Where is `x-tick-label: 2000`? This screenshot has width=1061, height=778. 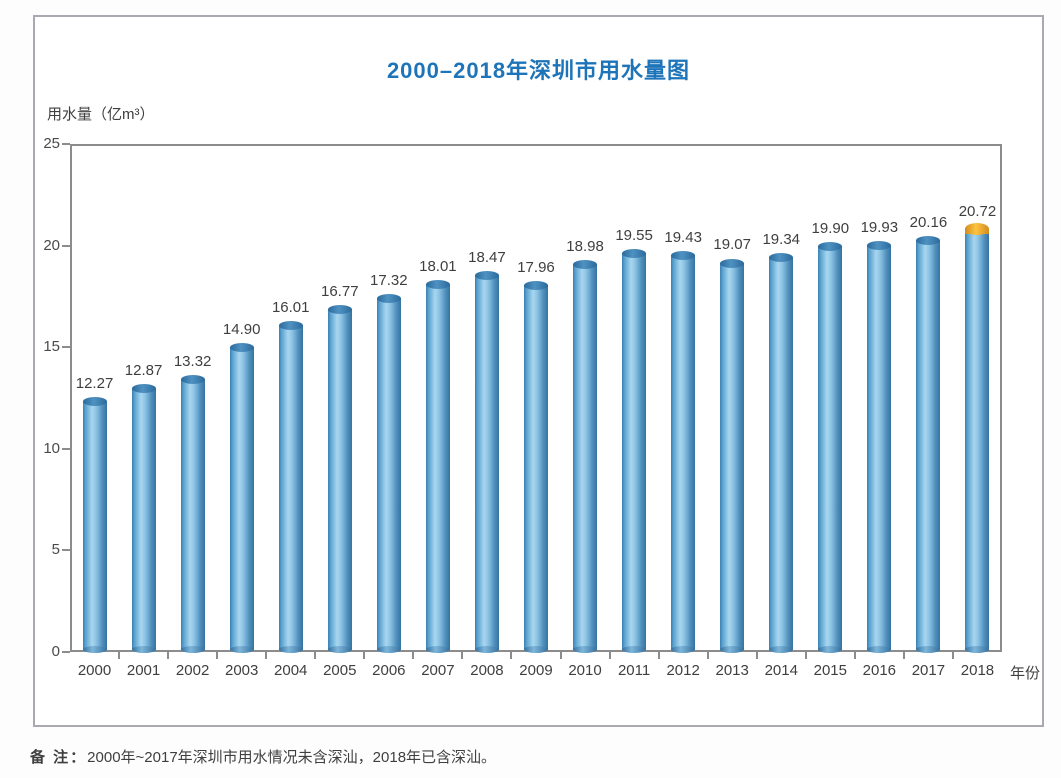
x-tick-label: 2000 is located at coordinates (94, 670).